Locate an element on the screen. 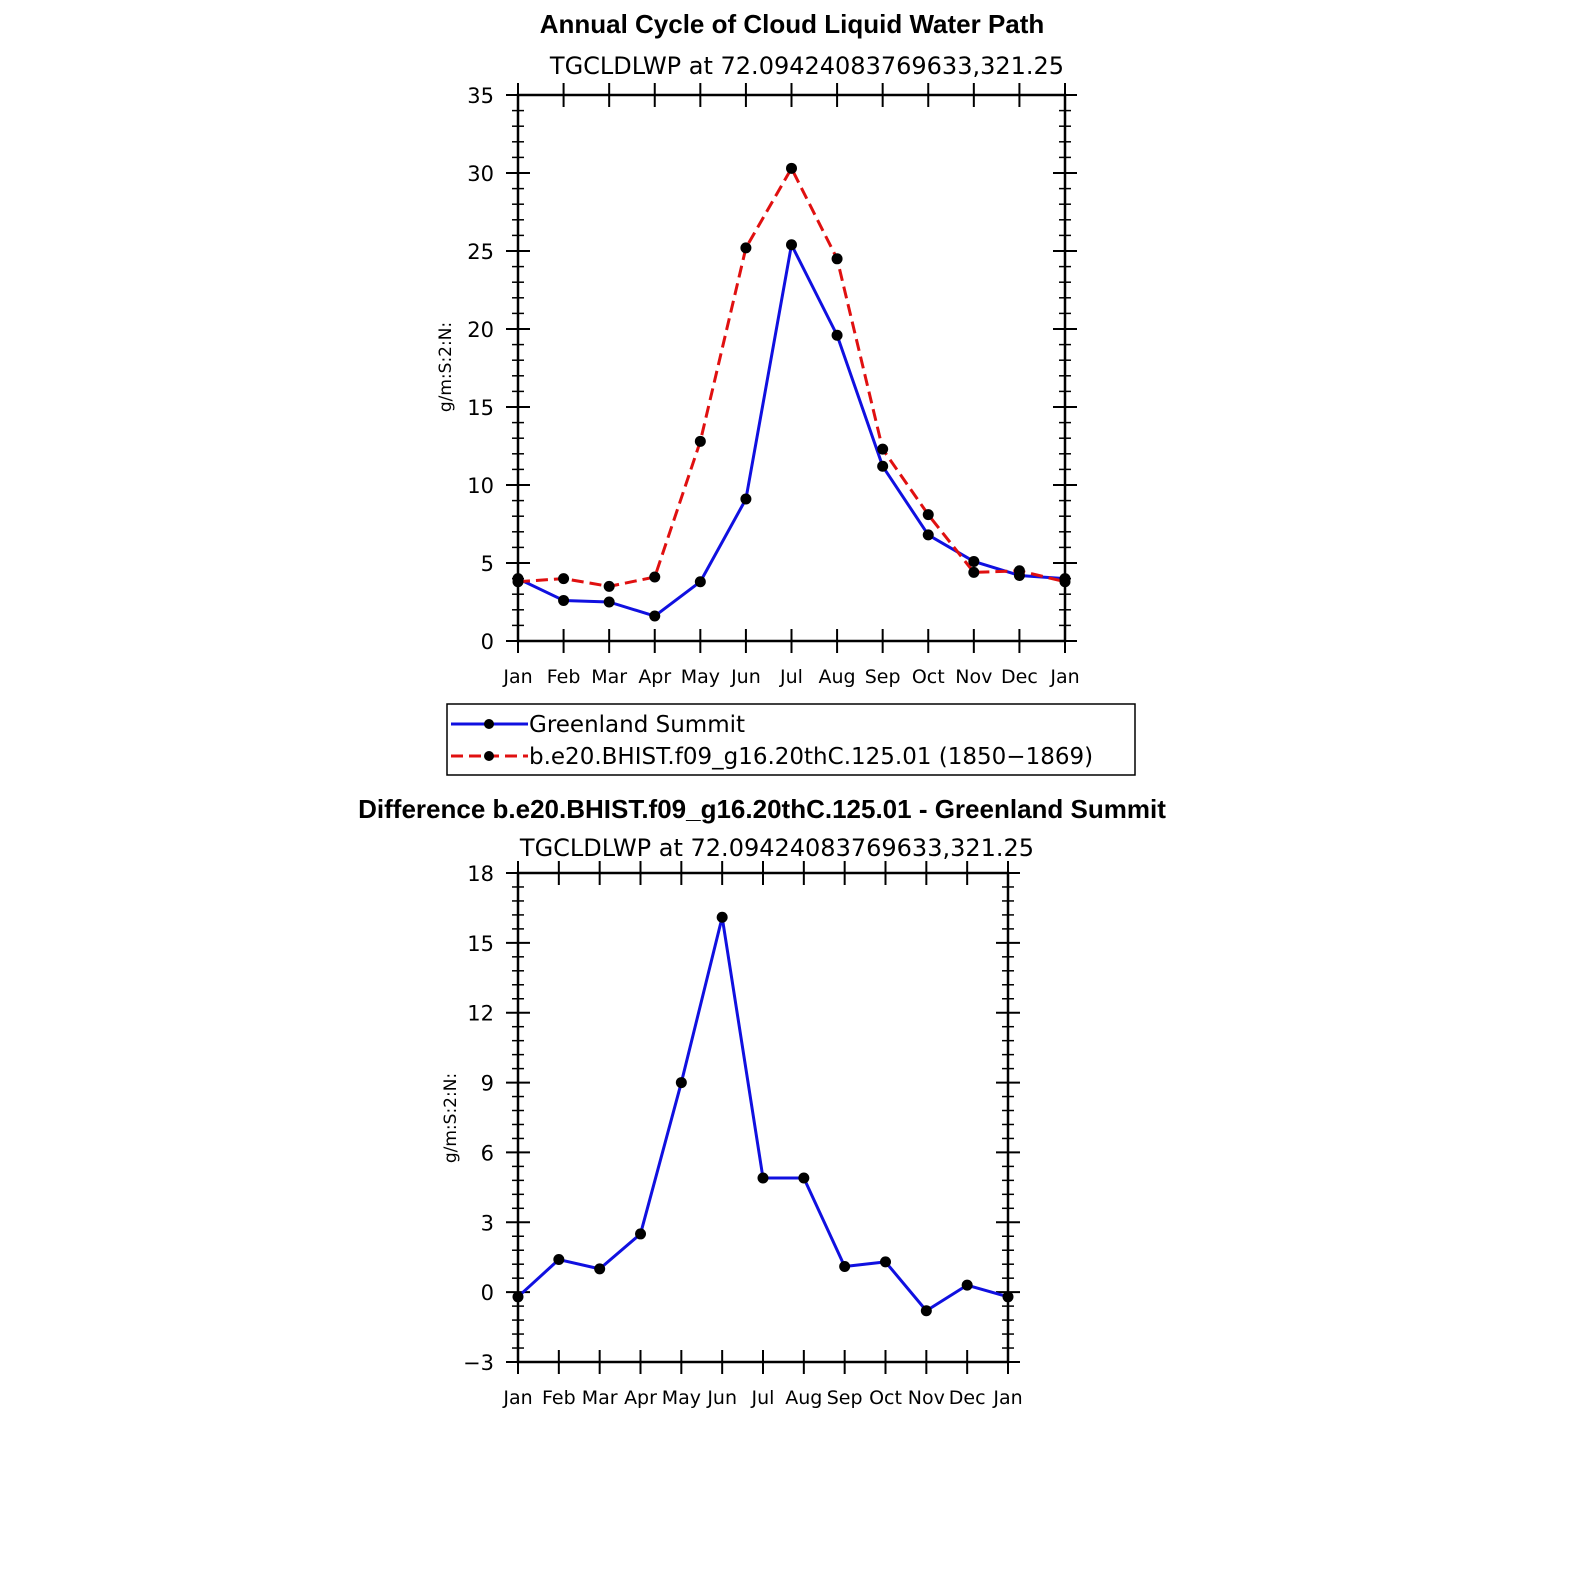 Image resolution: width=1574 pixels, height=1574 pixels. bottom-ytick-label: 18 is located at coordinates (480, 874).